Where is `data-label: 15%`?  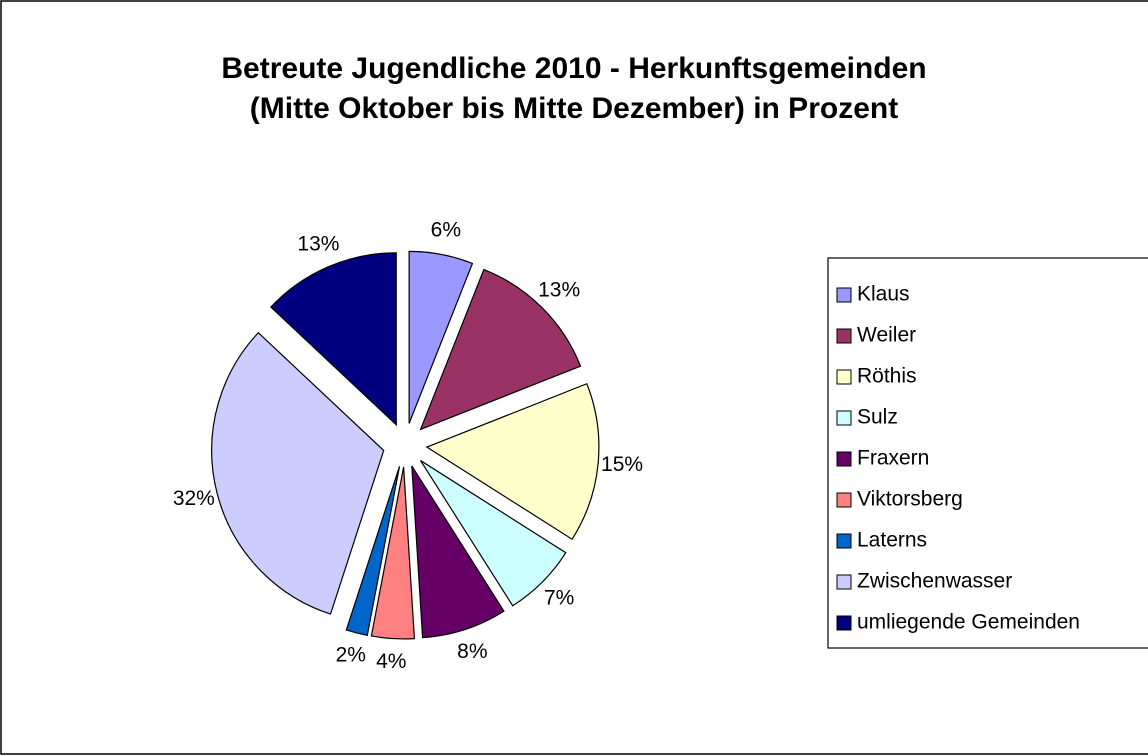 data-label: 15% is located at coordinates (622, 464).